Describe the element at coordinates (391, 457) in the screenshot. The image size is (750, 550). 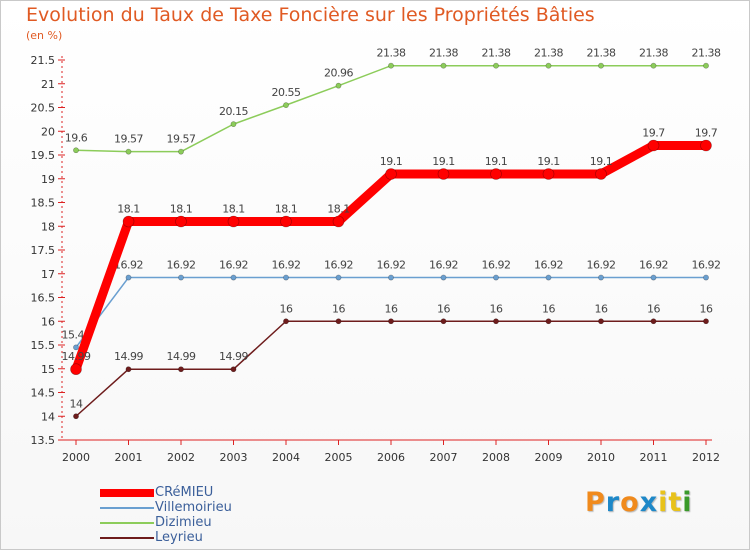
I see `x-tick-label: 2006` at that location.